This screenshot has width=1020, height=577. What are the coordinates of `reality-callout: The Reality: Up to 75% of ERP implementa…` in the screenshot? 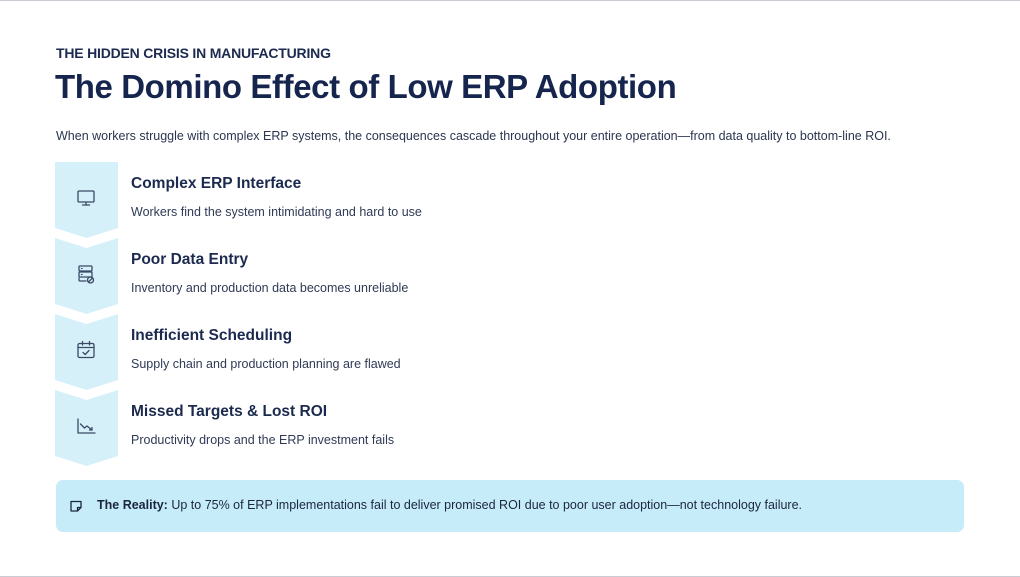 It's located at (510, 506).